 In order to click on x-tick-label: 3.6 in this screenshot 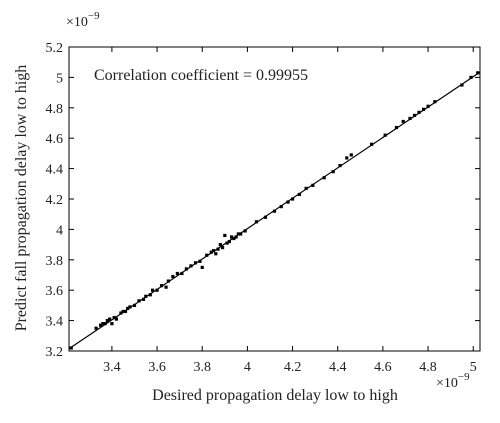, I will do `click(157, 367)`.